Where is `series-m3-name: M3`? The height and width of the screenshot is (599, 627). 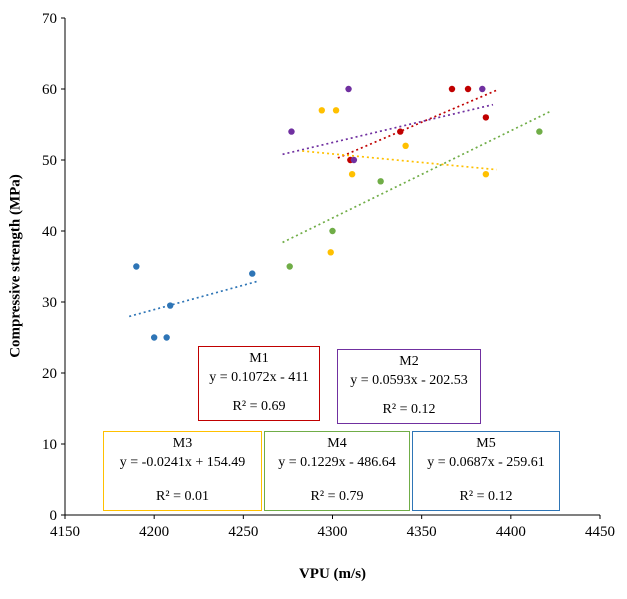
series-m3-name: M3 is located at coordinates (182, 443).